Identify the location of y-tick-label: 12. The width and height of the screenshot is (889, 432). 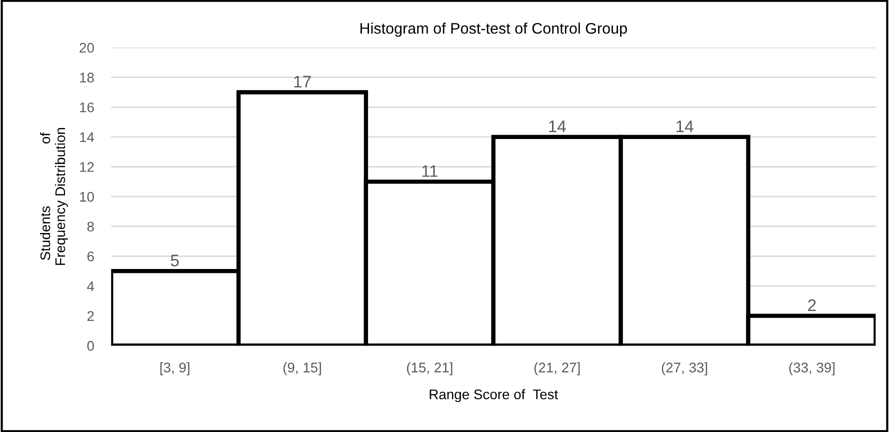
(87, 167).